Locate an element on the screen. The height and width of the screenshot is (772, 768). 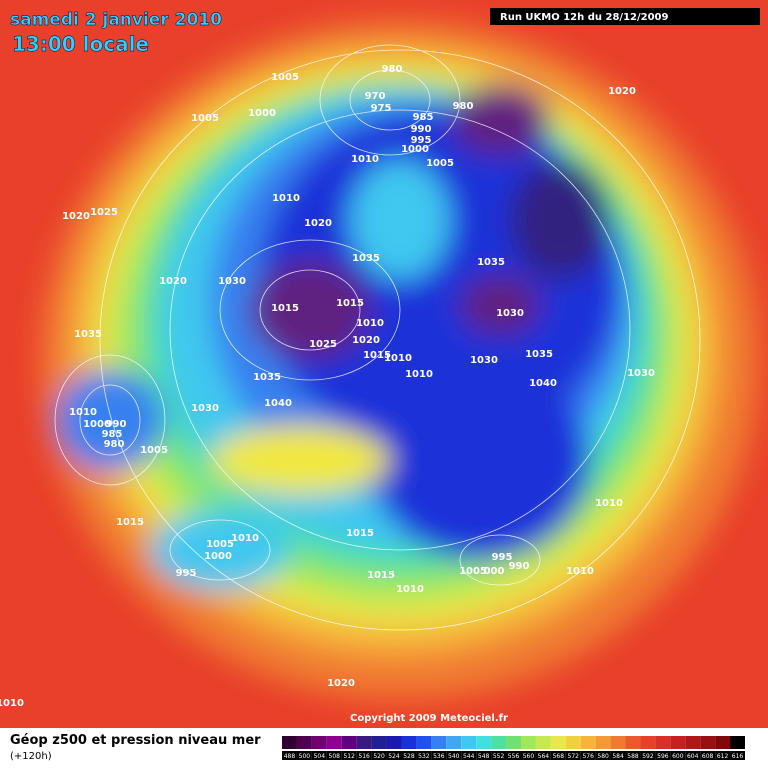
isobar-label: 1040 is located at coordinates (278, 403).